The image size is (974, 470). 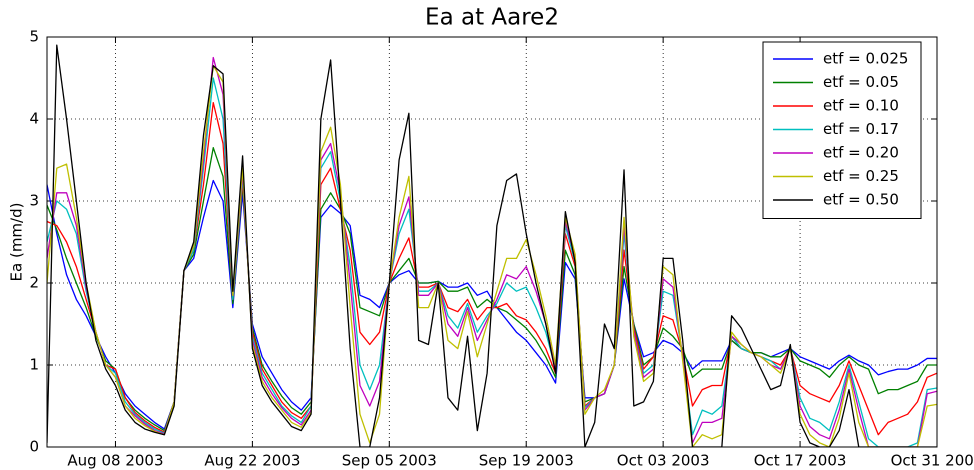 What do you see at coordinates (663, 461) in the screenshot?
I see `x-tick-label: Oct 03 2003` at bounding box center [663, 461].